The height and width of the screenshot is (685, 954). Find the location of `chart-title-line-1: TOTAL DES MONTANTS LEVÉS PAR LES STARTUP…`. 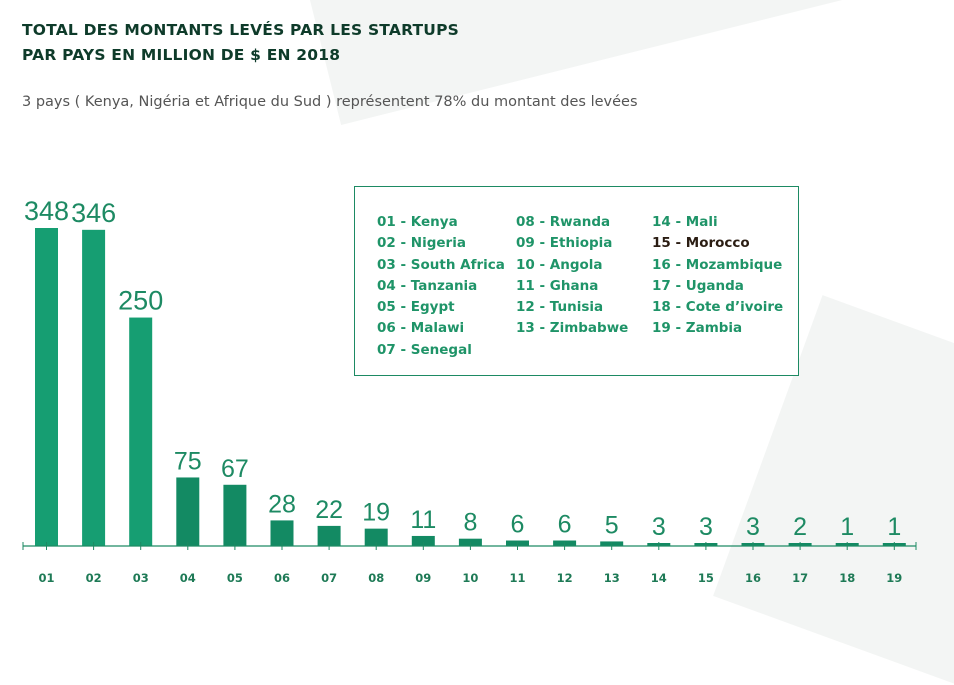

chart-title-line-1: TOTAL DES MONTANTS LEVÉS PAR LES STARTUP… is located at coordinates (240, 30).